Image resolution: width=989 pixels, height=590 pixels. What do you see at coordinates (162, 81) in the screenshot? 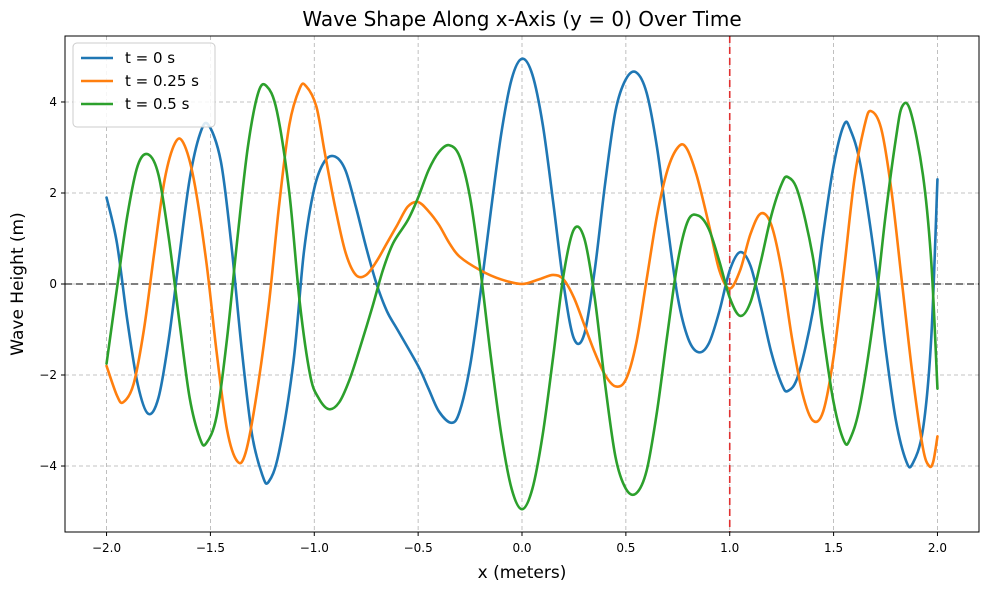
I see `legend-label: t = 0.25 s` at bounding box center [162, 81].